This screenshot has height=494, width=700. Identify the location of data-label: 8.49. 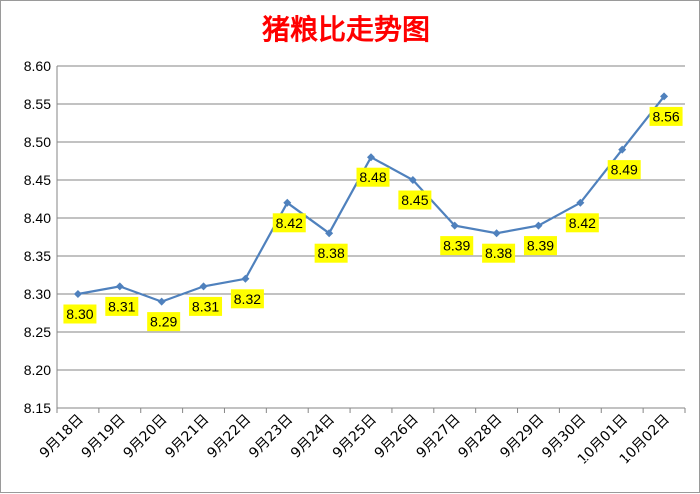
(624, 170).